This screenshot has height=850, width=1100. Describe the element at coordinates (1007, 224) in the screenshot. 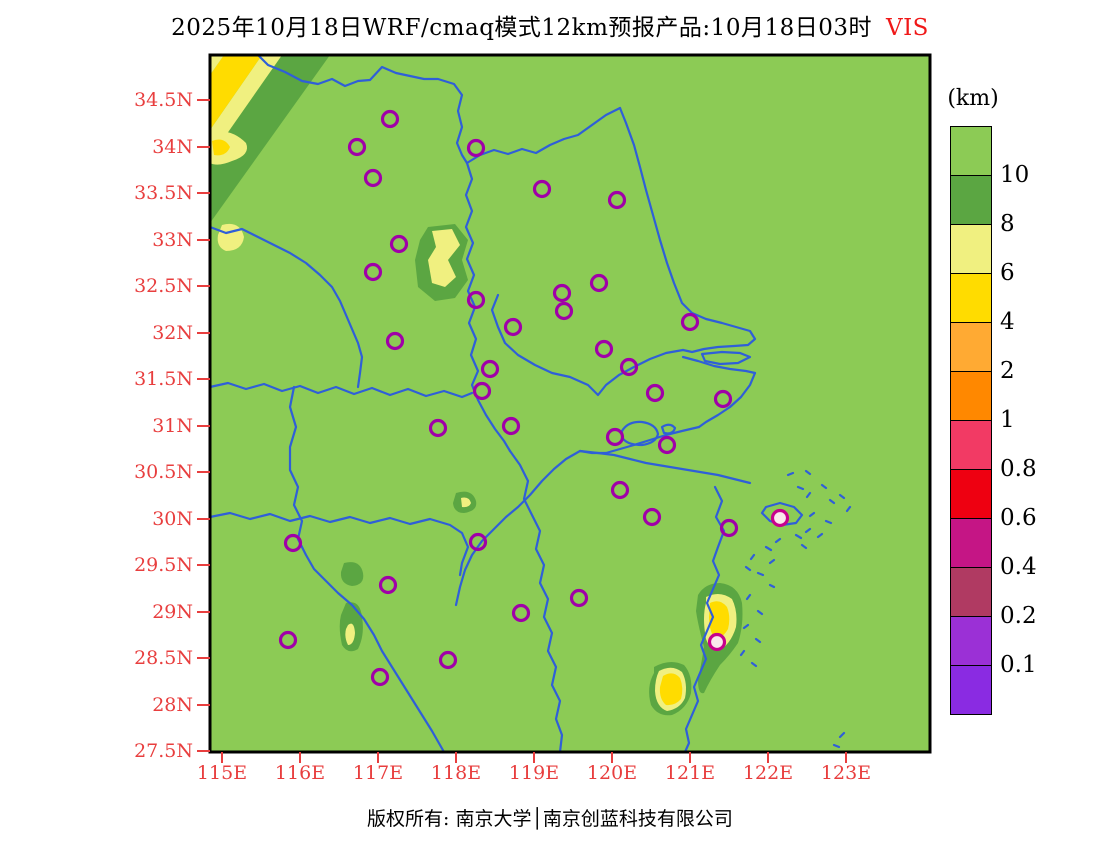

I see `legend-boundary-label: 8` at that location.